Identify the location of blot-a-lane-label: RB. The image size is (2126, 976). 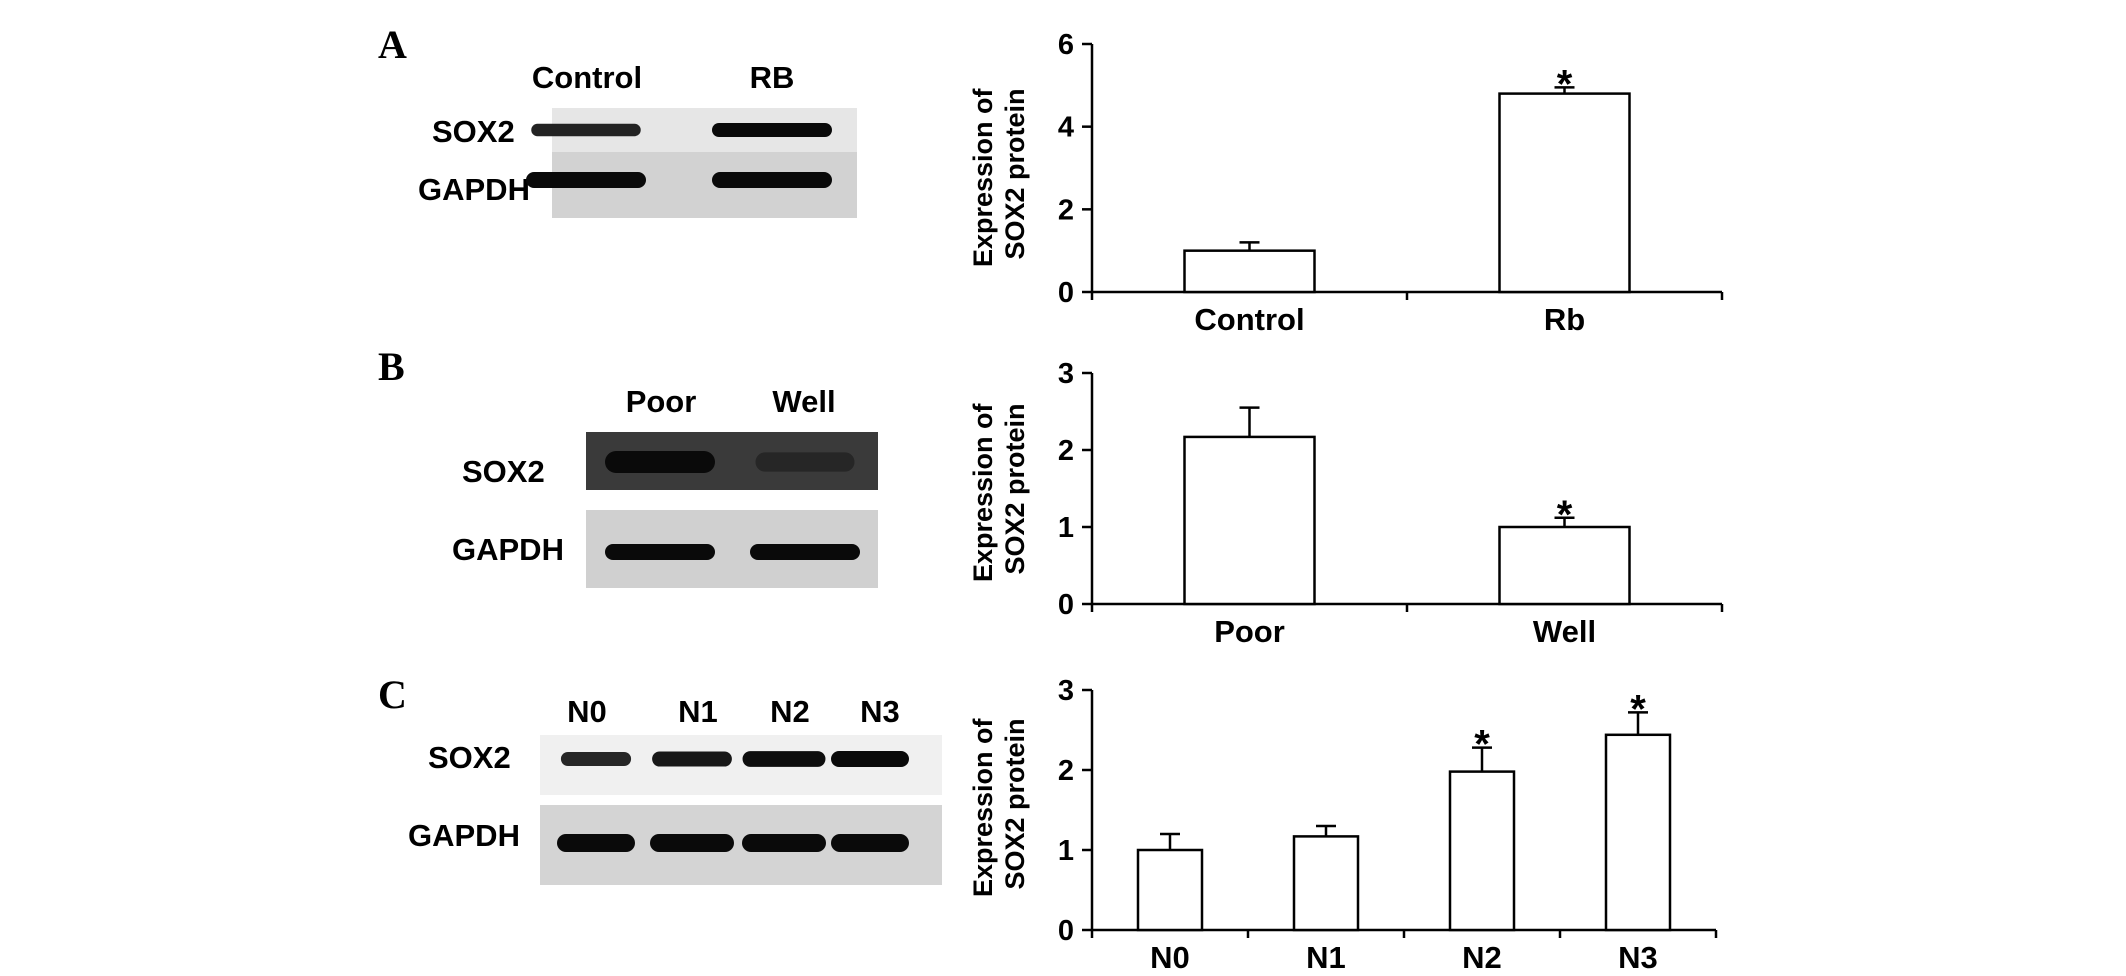
(772, 77).